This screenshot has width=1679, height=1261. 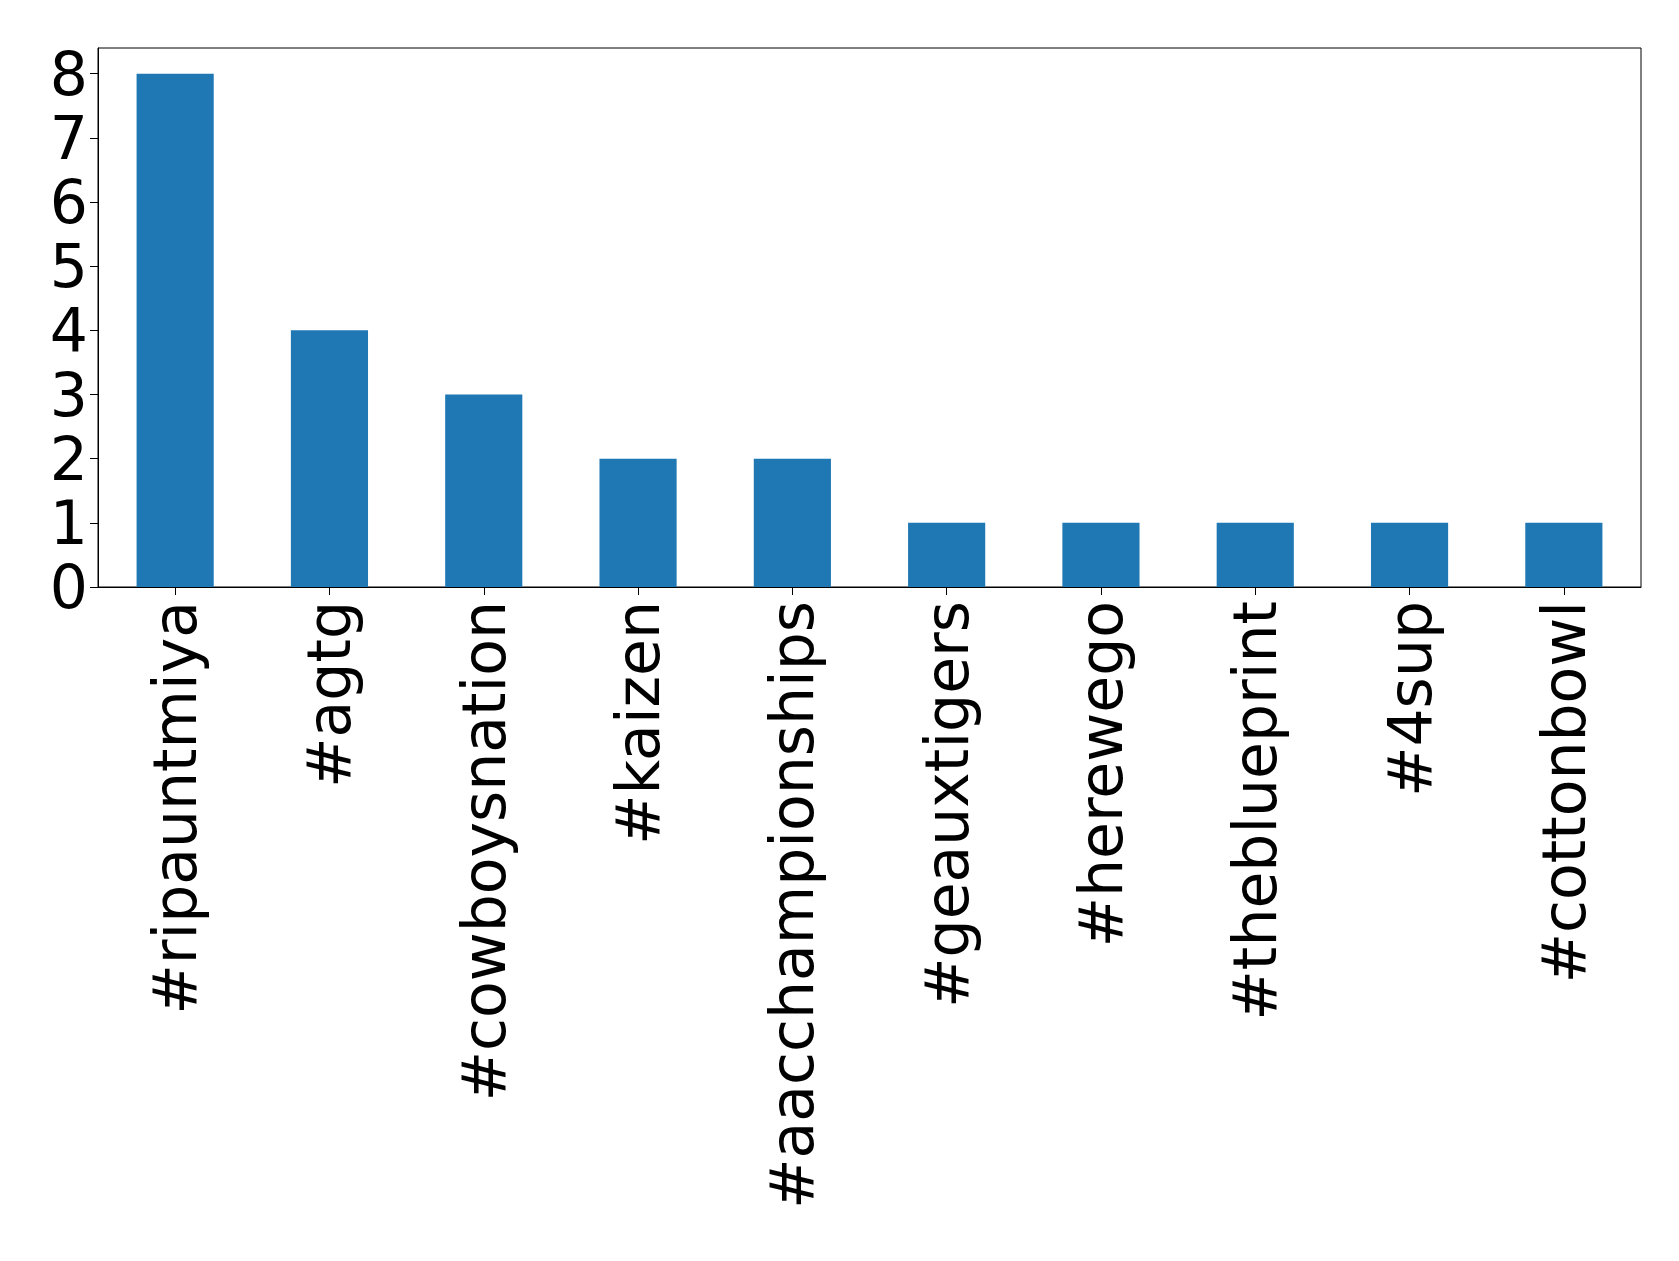 What do you see at coordinates (1563, 792) in the screenshot?
I see `x-tick-label: #cottonbowl` at bounding box center [1563, 792].